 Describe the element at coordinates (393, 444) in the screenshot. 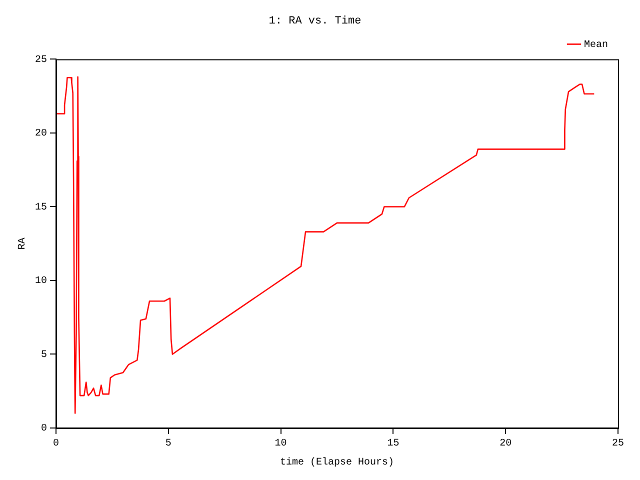

I see `x-tick-label: 15` at that location.